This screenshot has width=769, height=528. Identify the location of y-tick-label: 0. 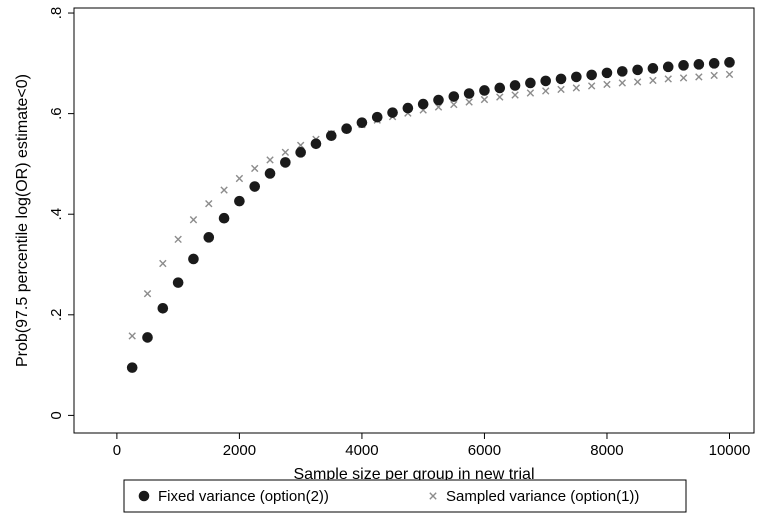
(56, 415).